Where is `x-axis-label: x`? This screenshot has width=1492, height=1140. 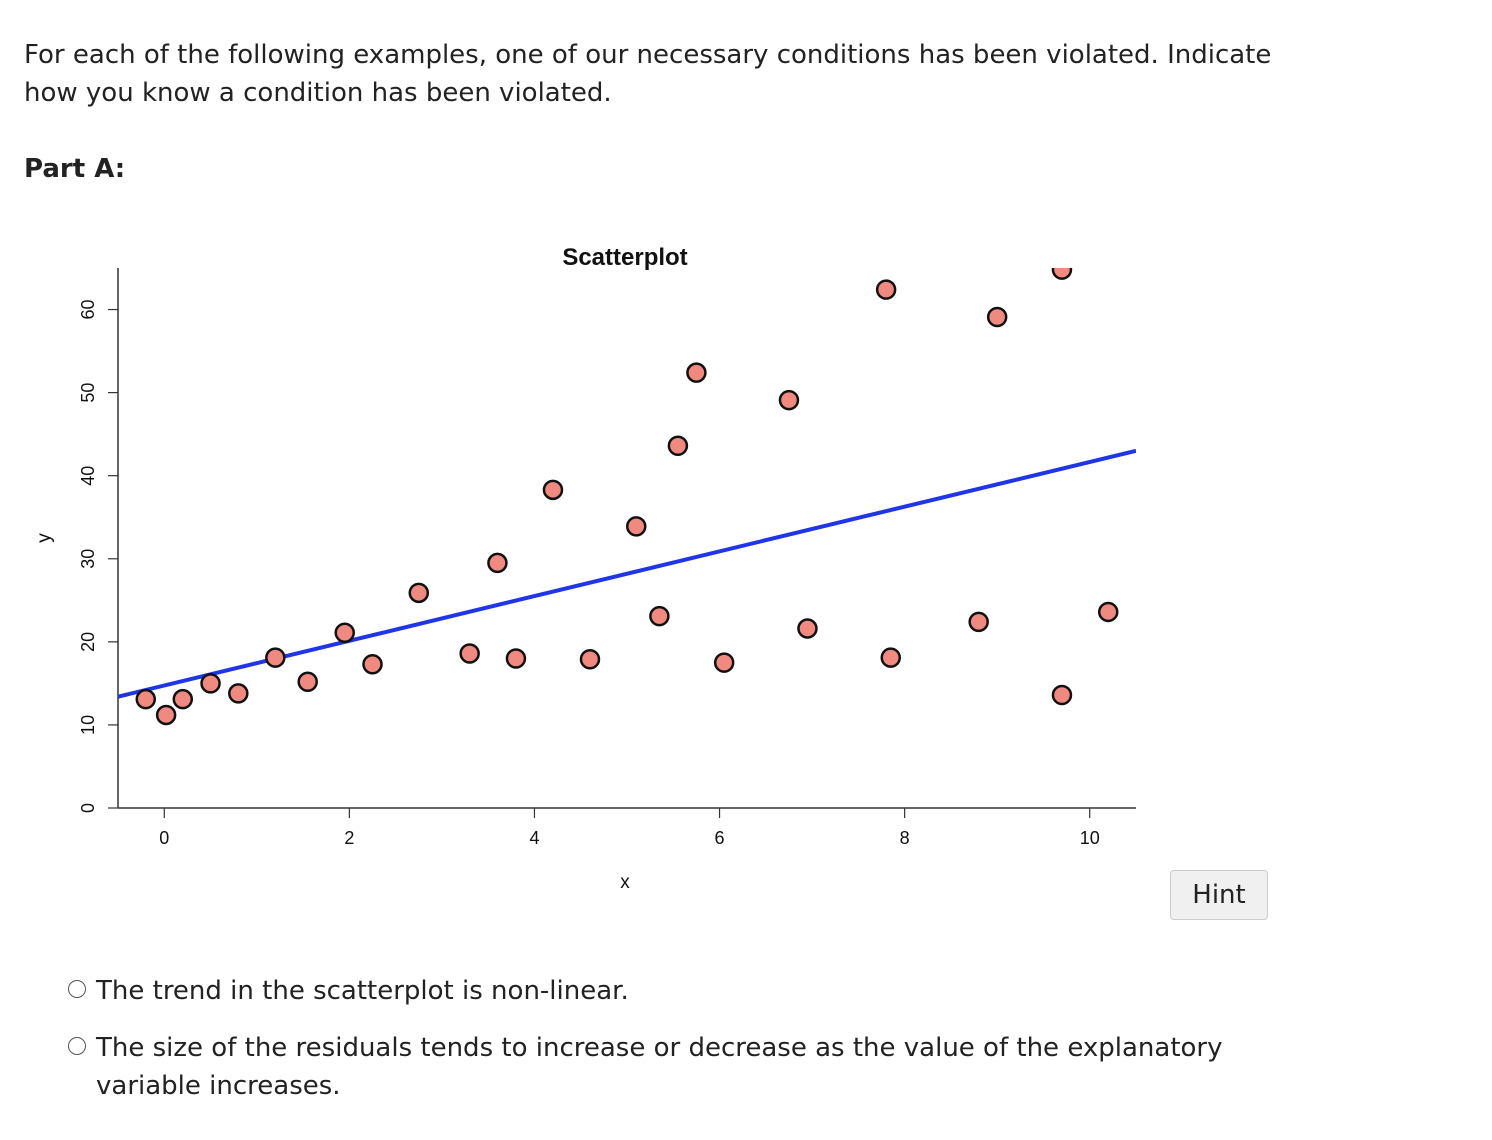 x-axis-label: x is located at coordinates (625, 882).